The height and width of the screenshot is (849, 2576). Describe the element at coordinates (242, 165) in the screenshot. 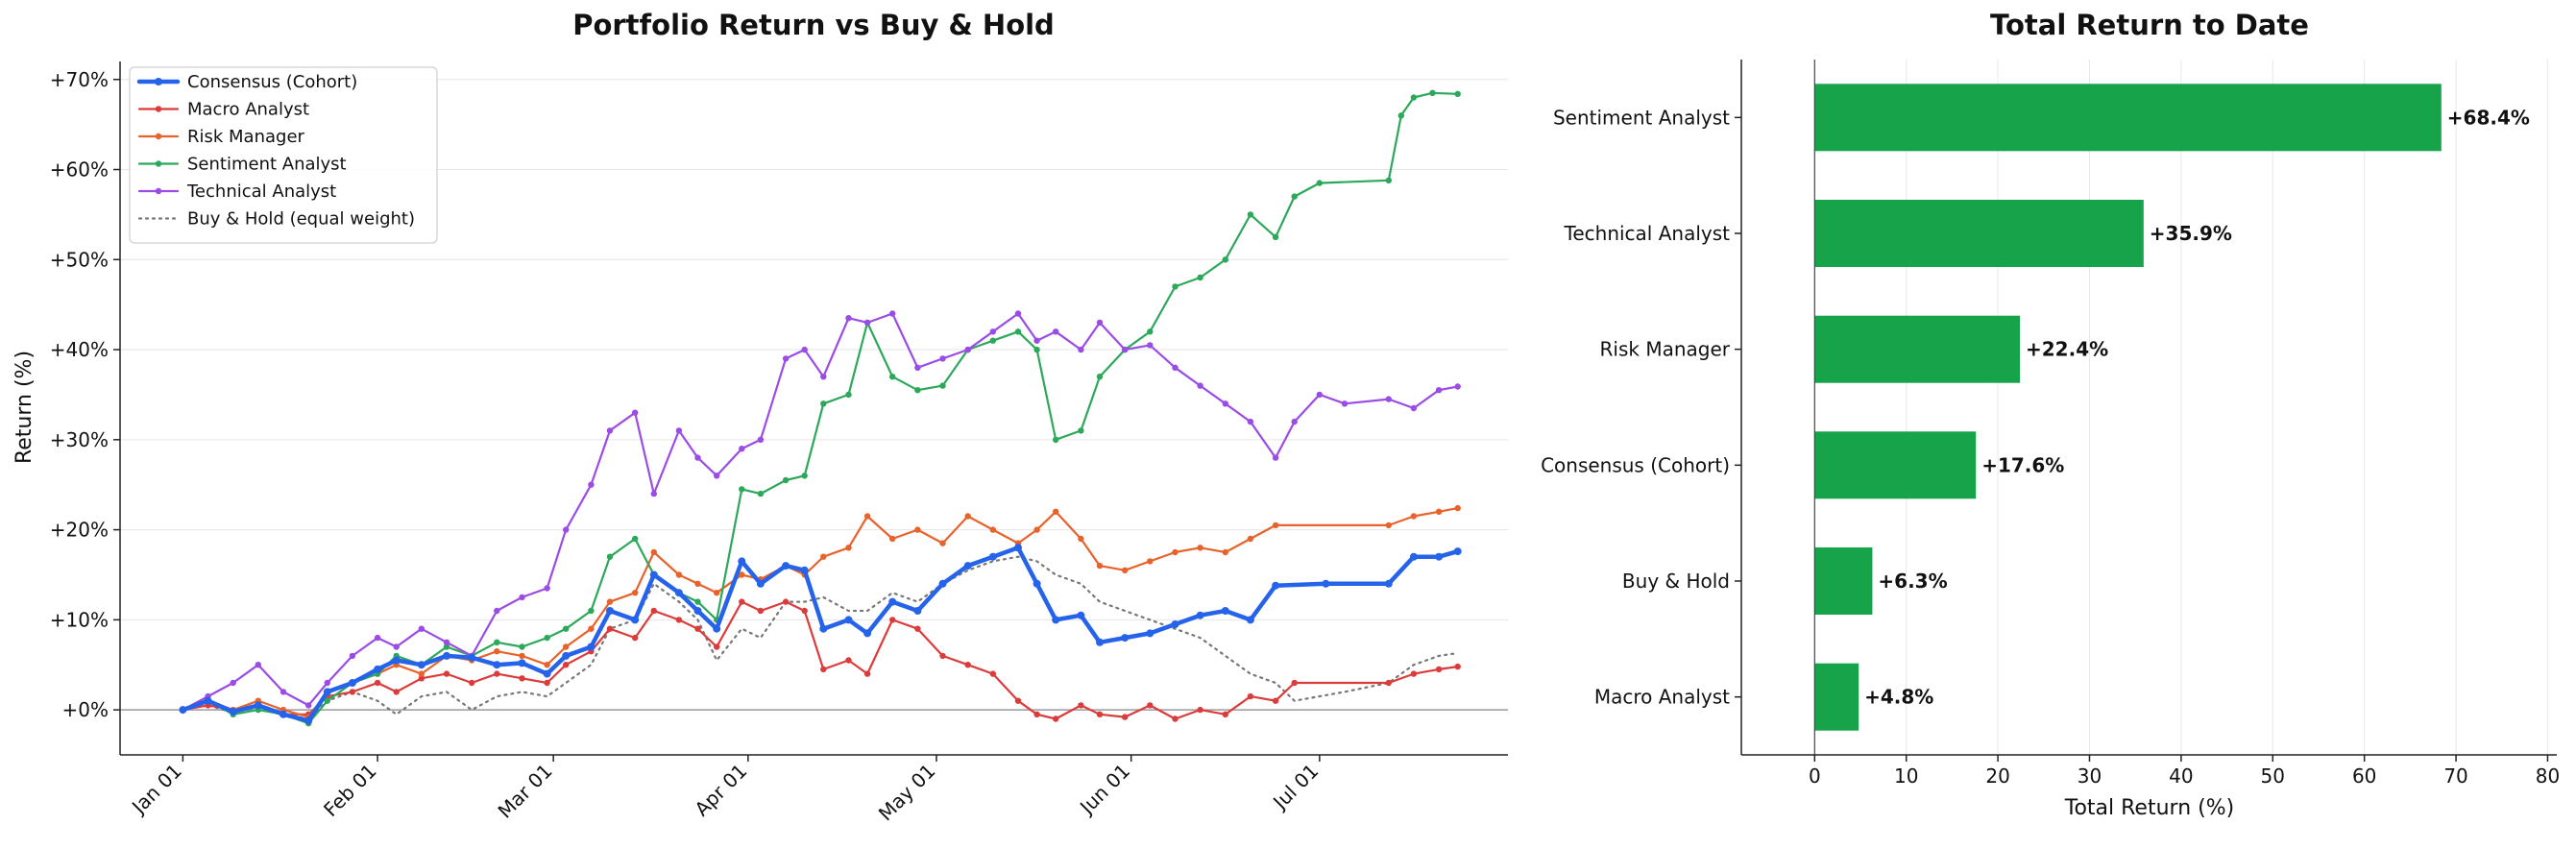

I see `legend-item-sentiment-analyst: Sentiment Analyst` at that location.